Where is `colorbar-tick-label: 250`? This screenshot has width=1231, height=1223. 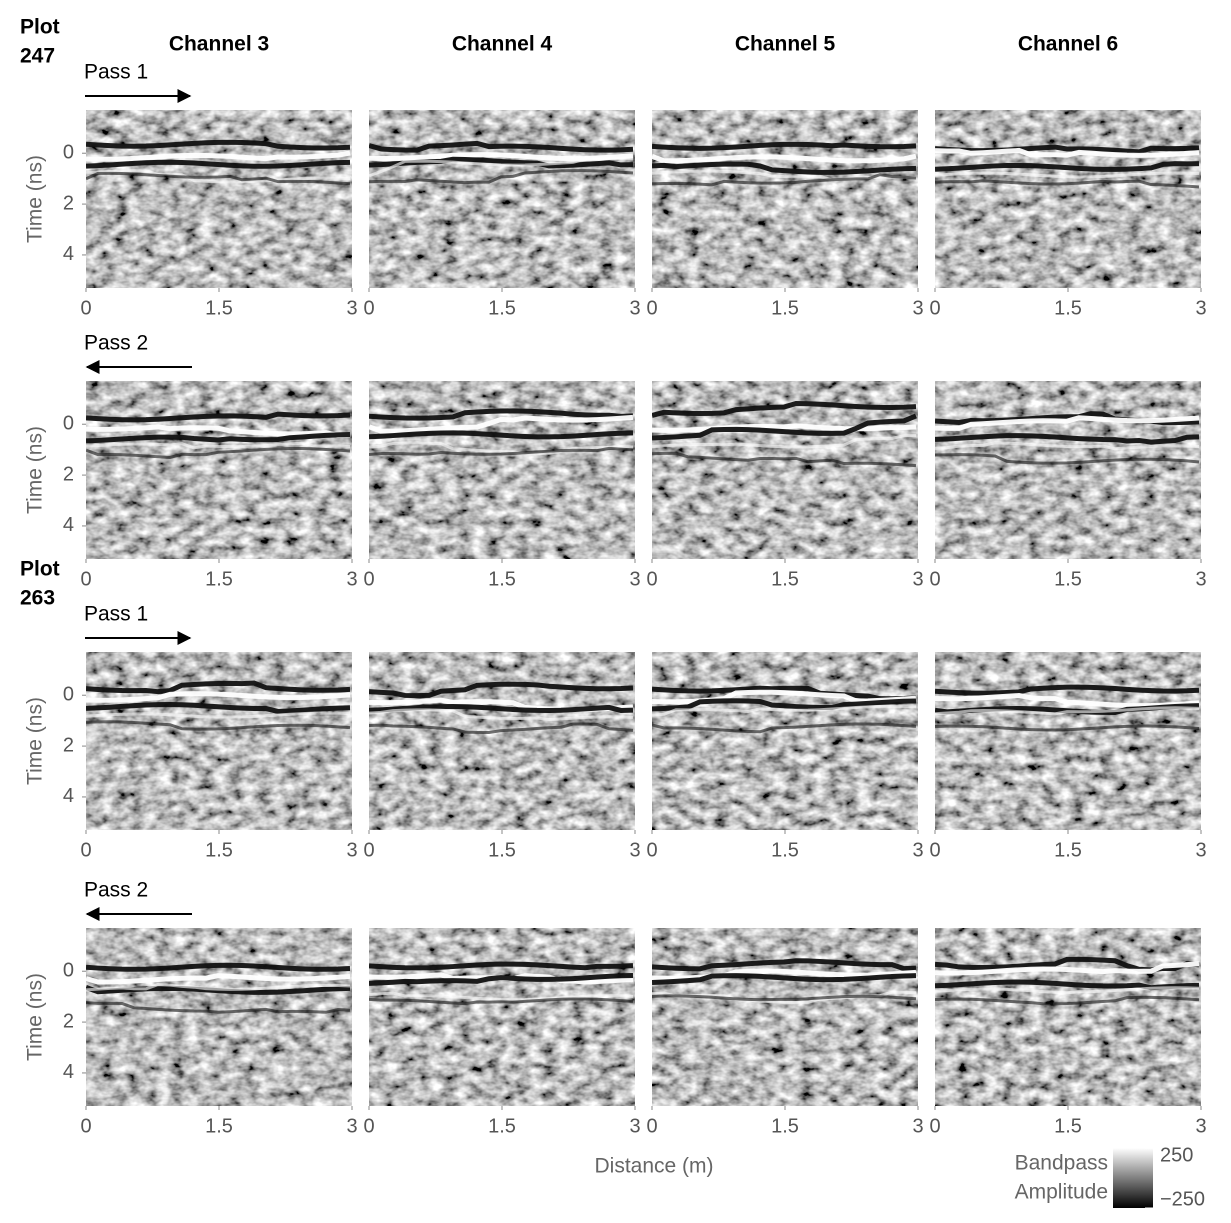
colorbar-tick-label: 250 is located at coordinates (1176, 1155).